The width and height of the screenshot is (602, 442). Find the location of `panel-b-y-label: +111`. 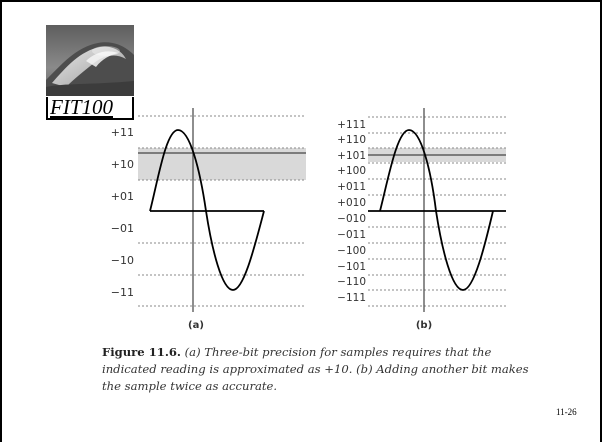

panel-b-y-label: +111 is located at coordinates (351, 125).